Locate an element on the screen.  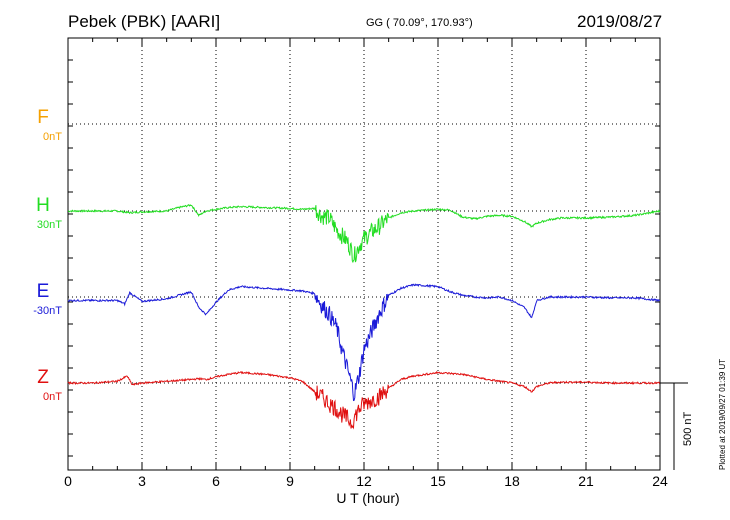
x-tick-label: 15 is located at coordinates (438, 481).